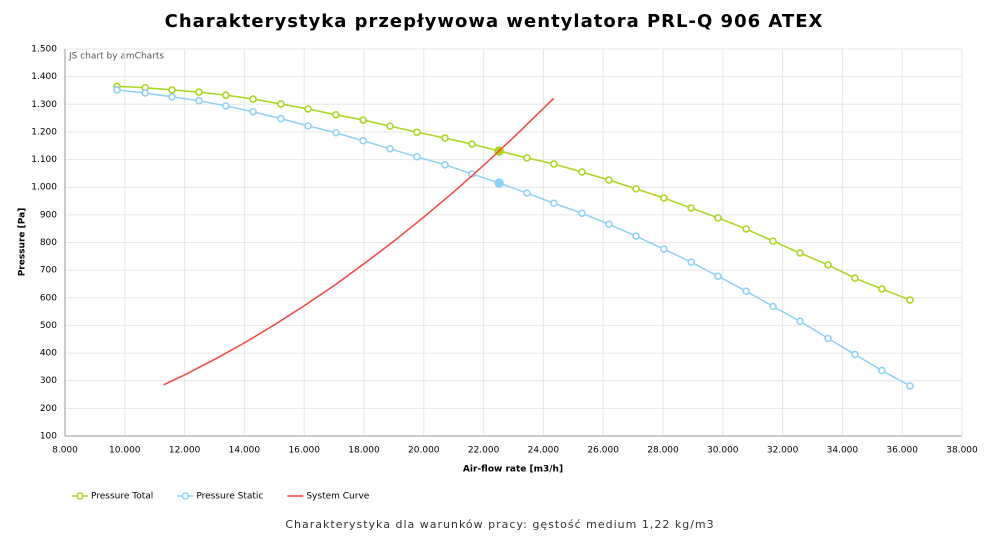 This screenshot has width=1000, height=541. Describe the element at coordinates (44, 50) in the screenshot. I see `y-tick-label: 1.500` at that location.